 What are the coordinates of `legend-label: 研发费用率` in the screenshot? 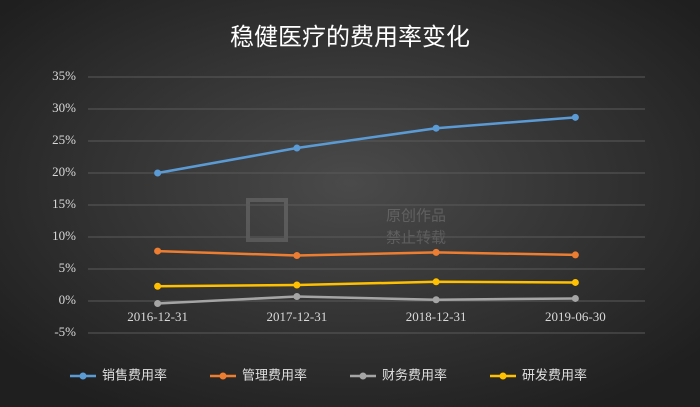 It's located at (554, 376).